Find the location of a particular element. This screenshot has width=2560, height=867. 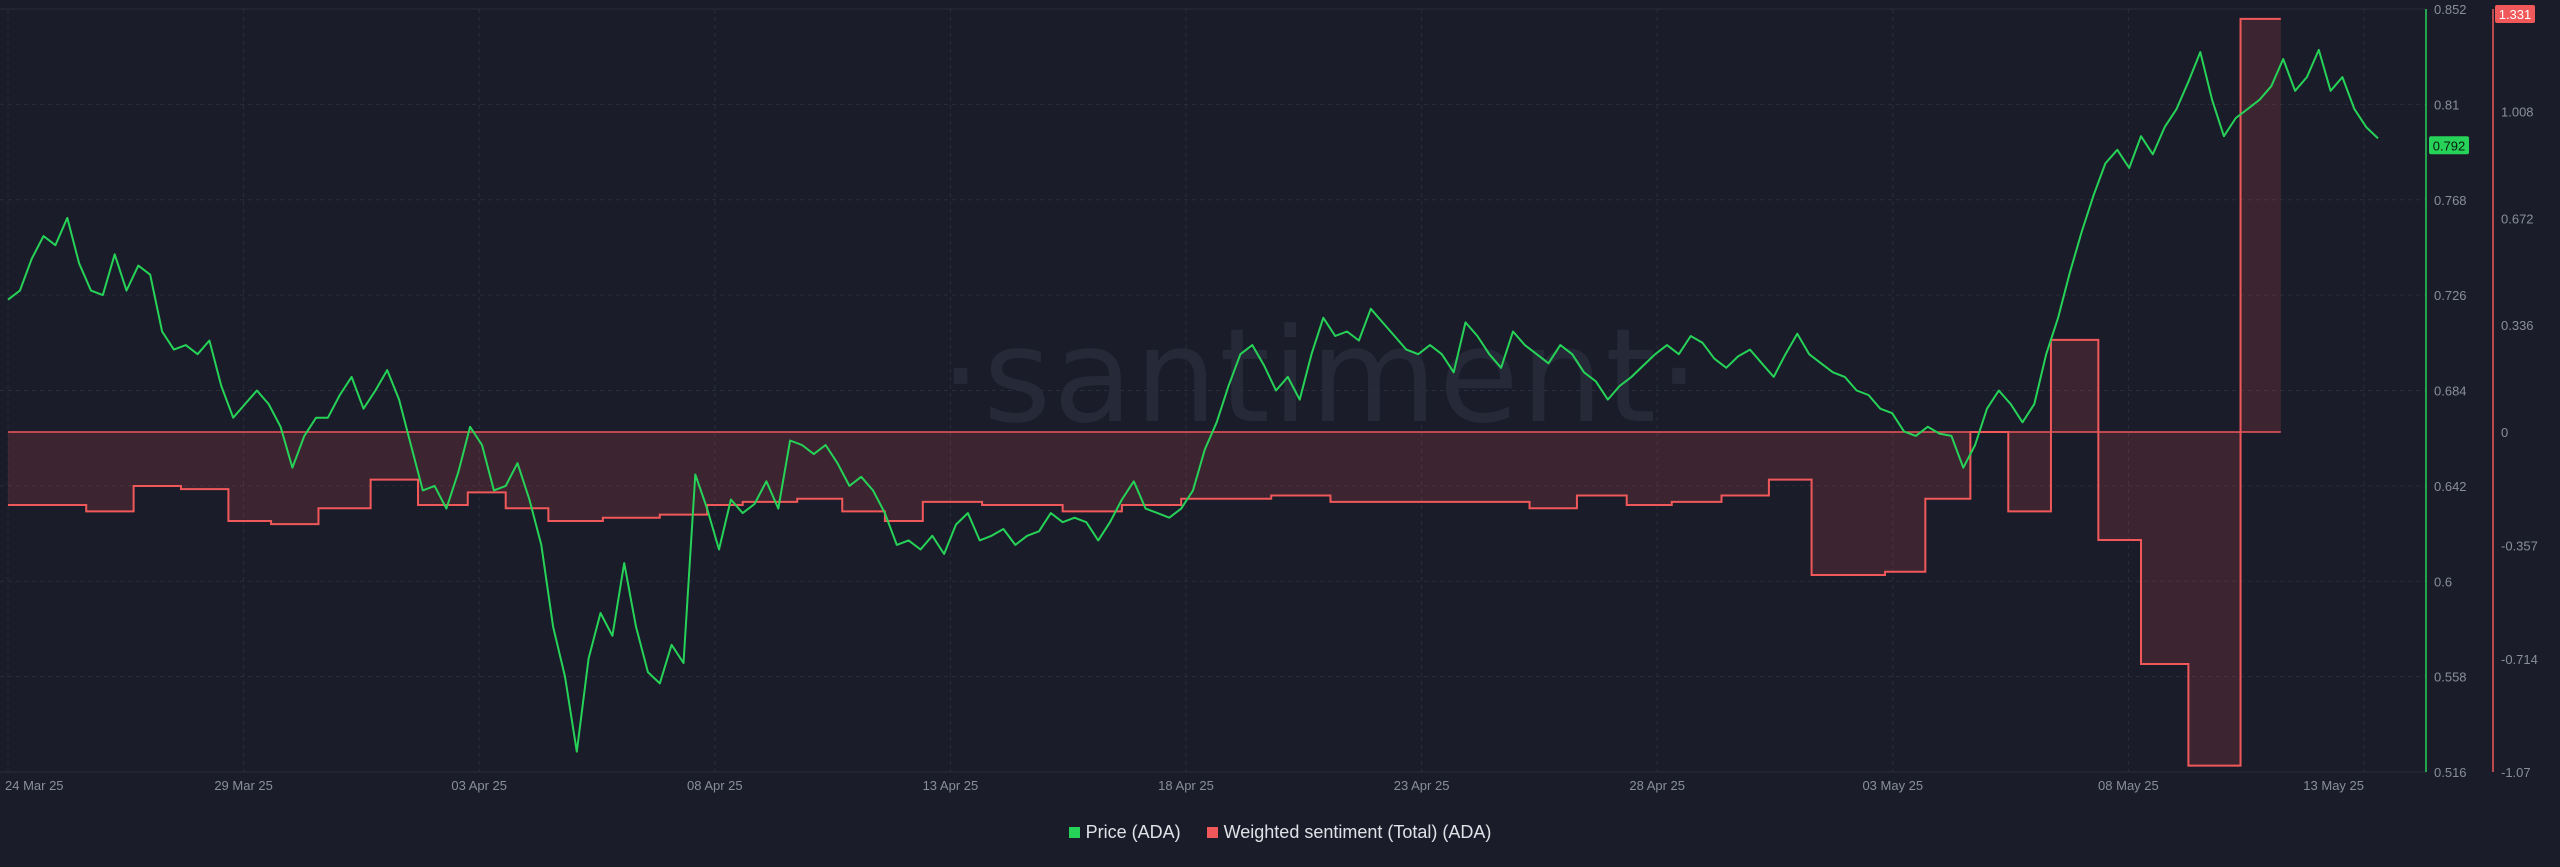

legend-swatch-sentiment is located at coordinates (1212, 832).